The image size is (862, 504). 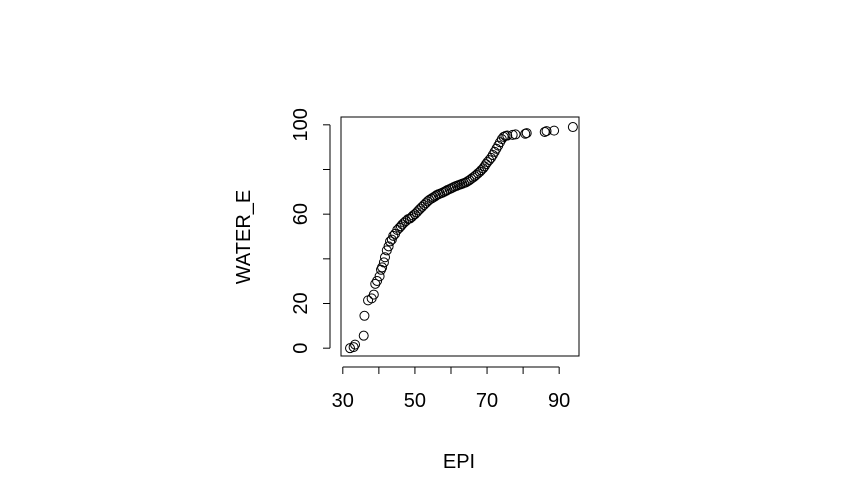 What do you see at coordinates (301, 303) in the screenshot?
I see `y-tick-label: 20` at bounding box center [301, 303].